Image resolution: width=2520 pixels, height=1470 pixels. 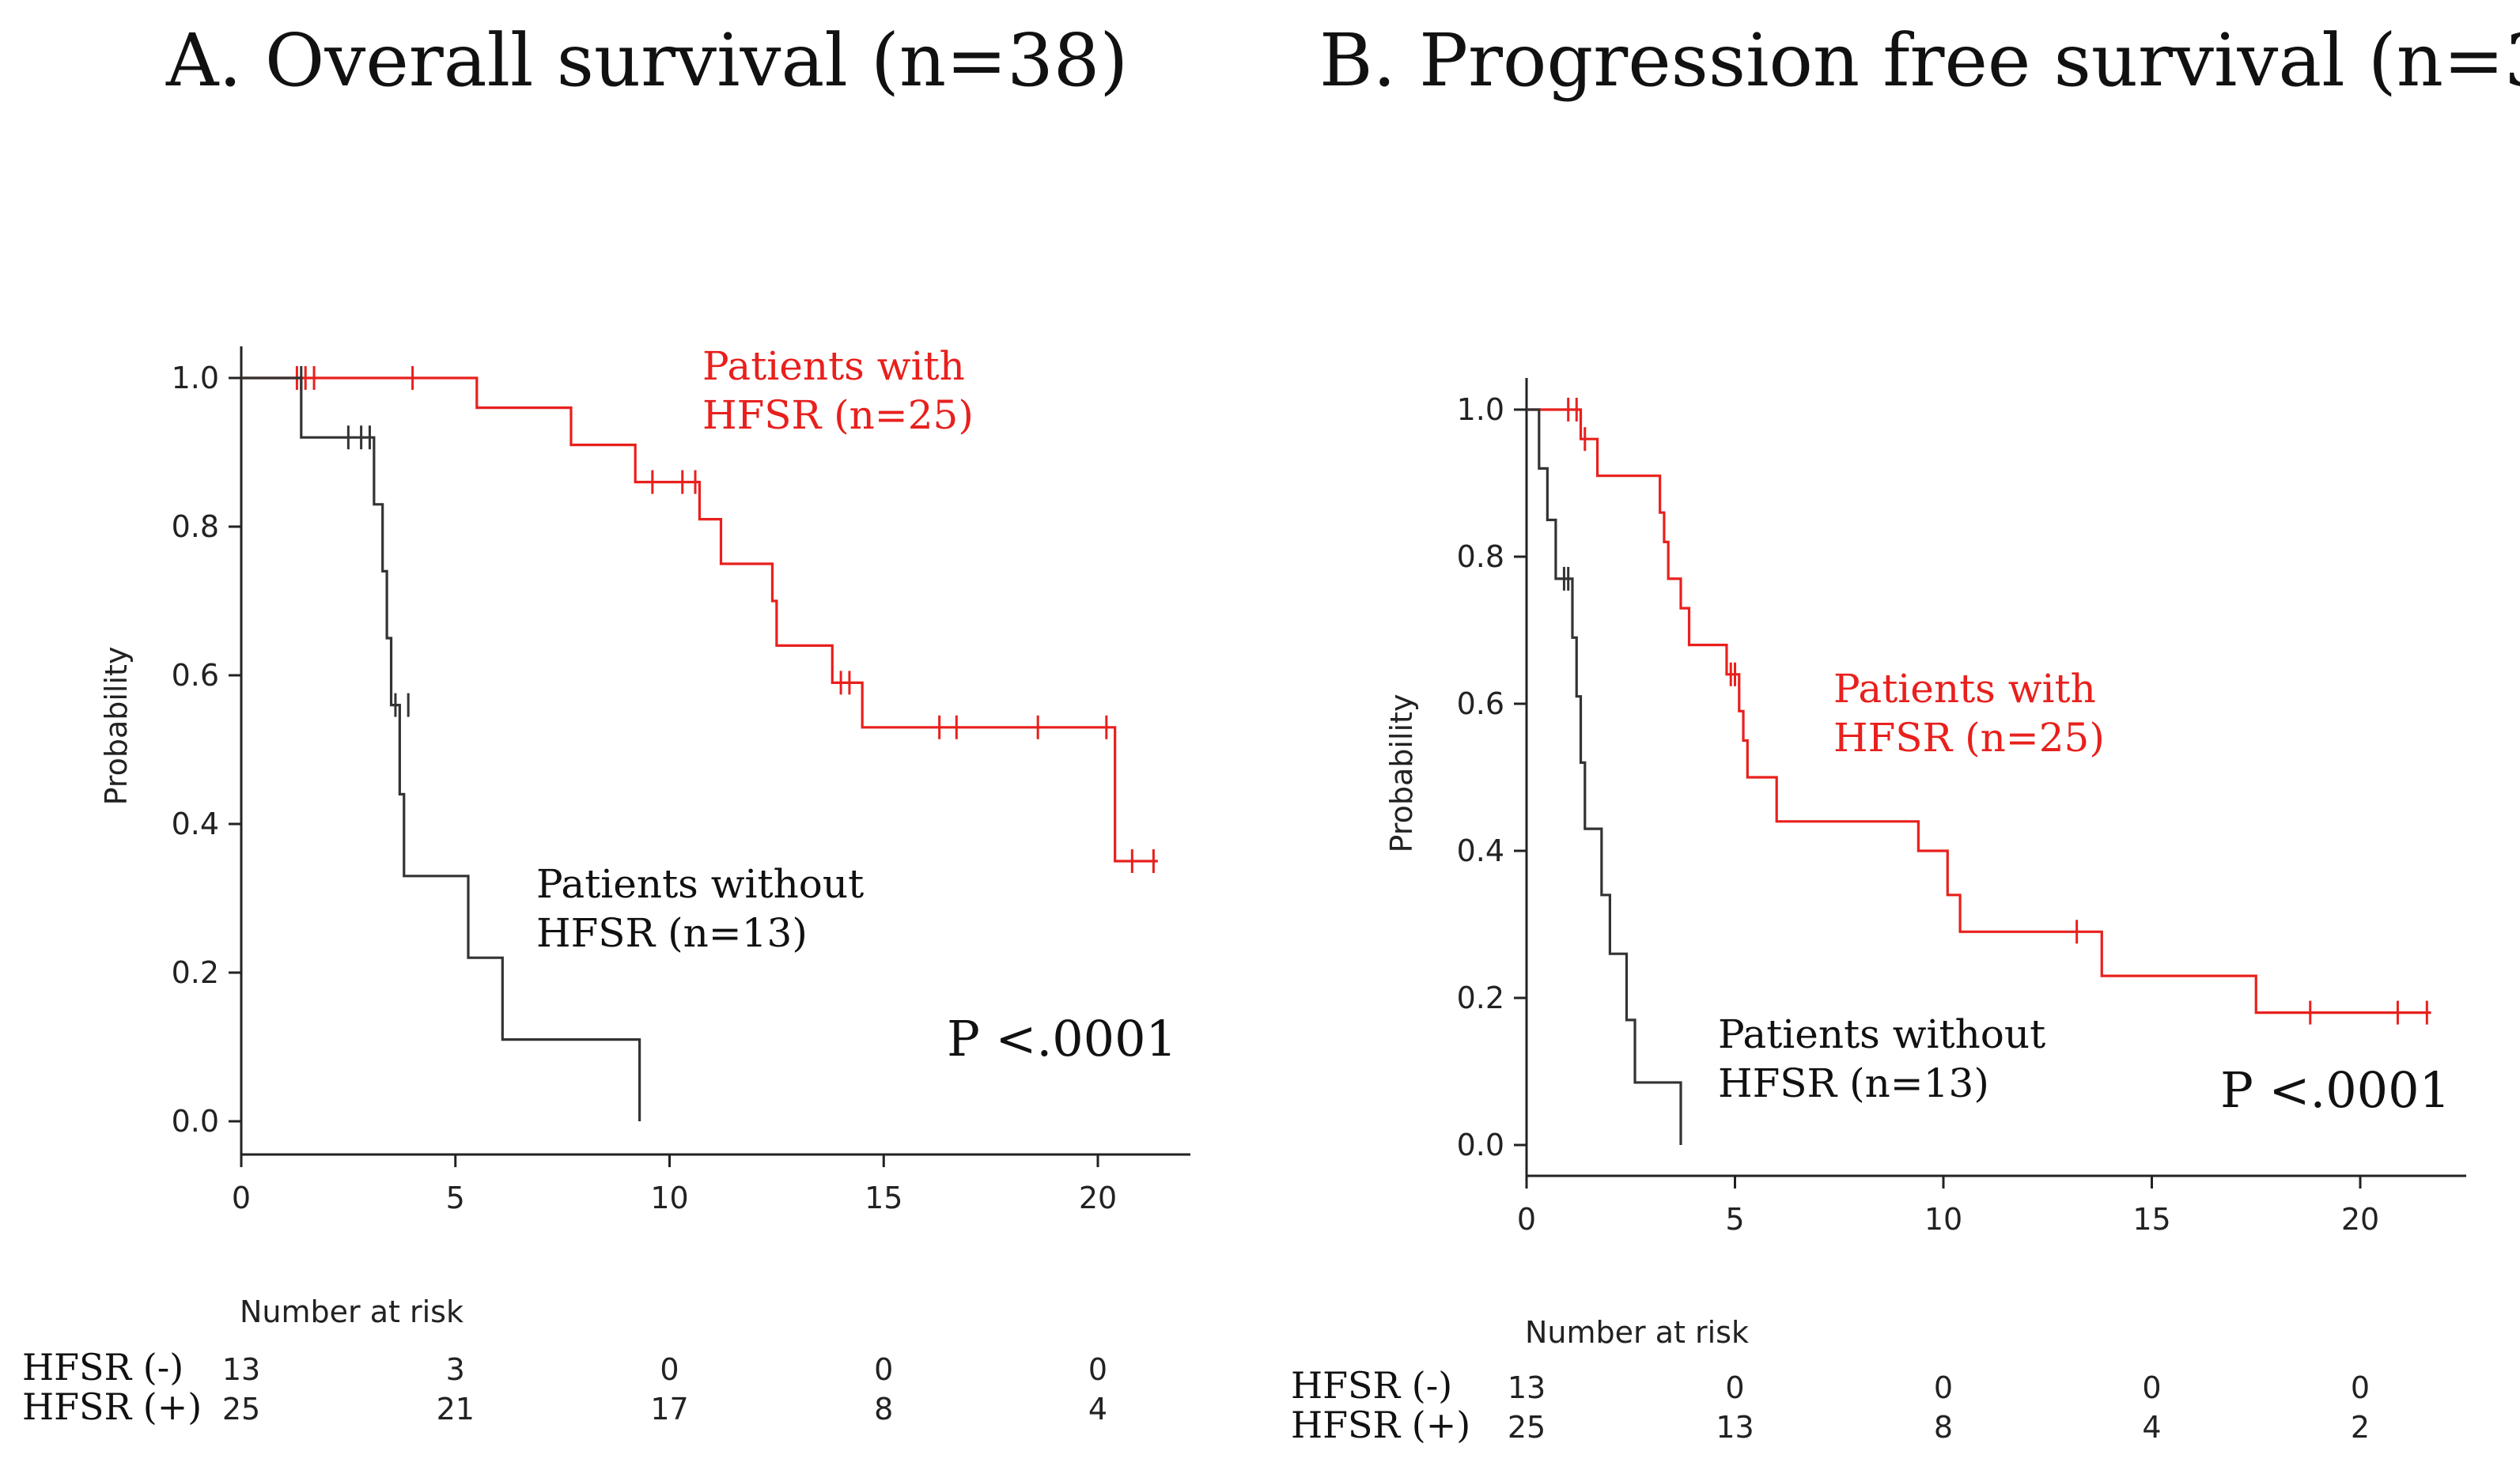 I want to click on panel-a-risk-row-label: HFSR (-), so click(x=103, y=1367).